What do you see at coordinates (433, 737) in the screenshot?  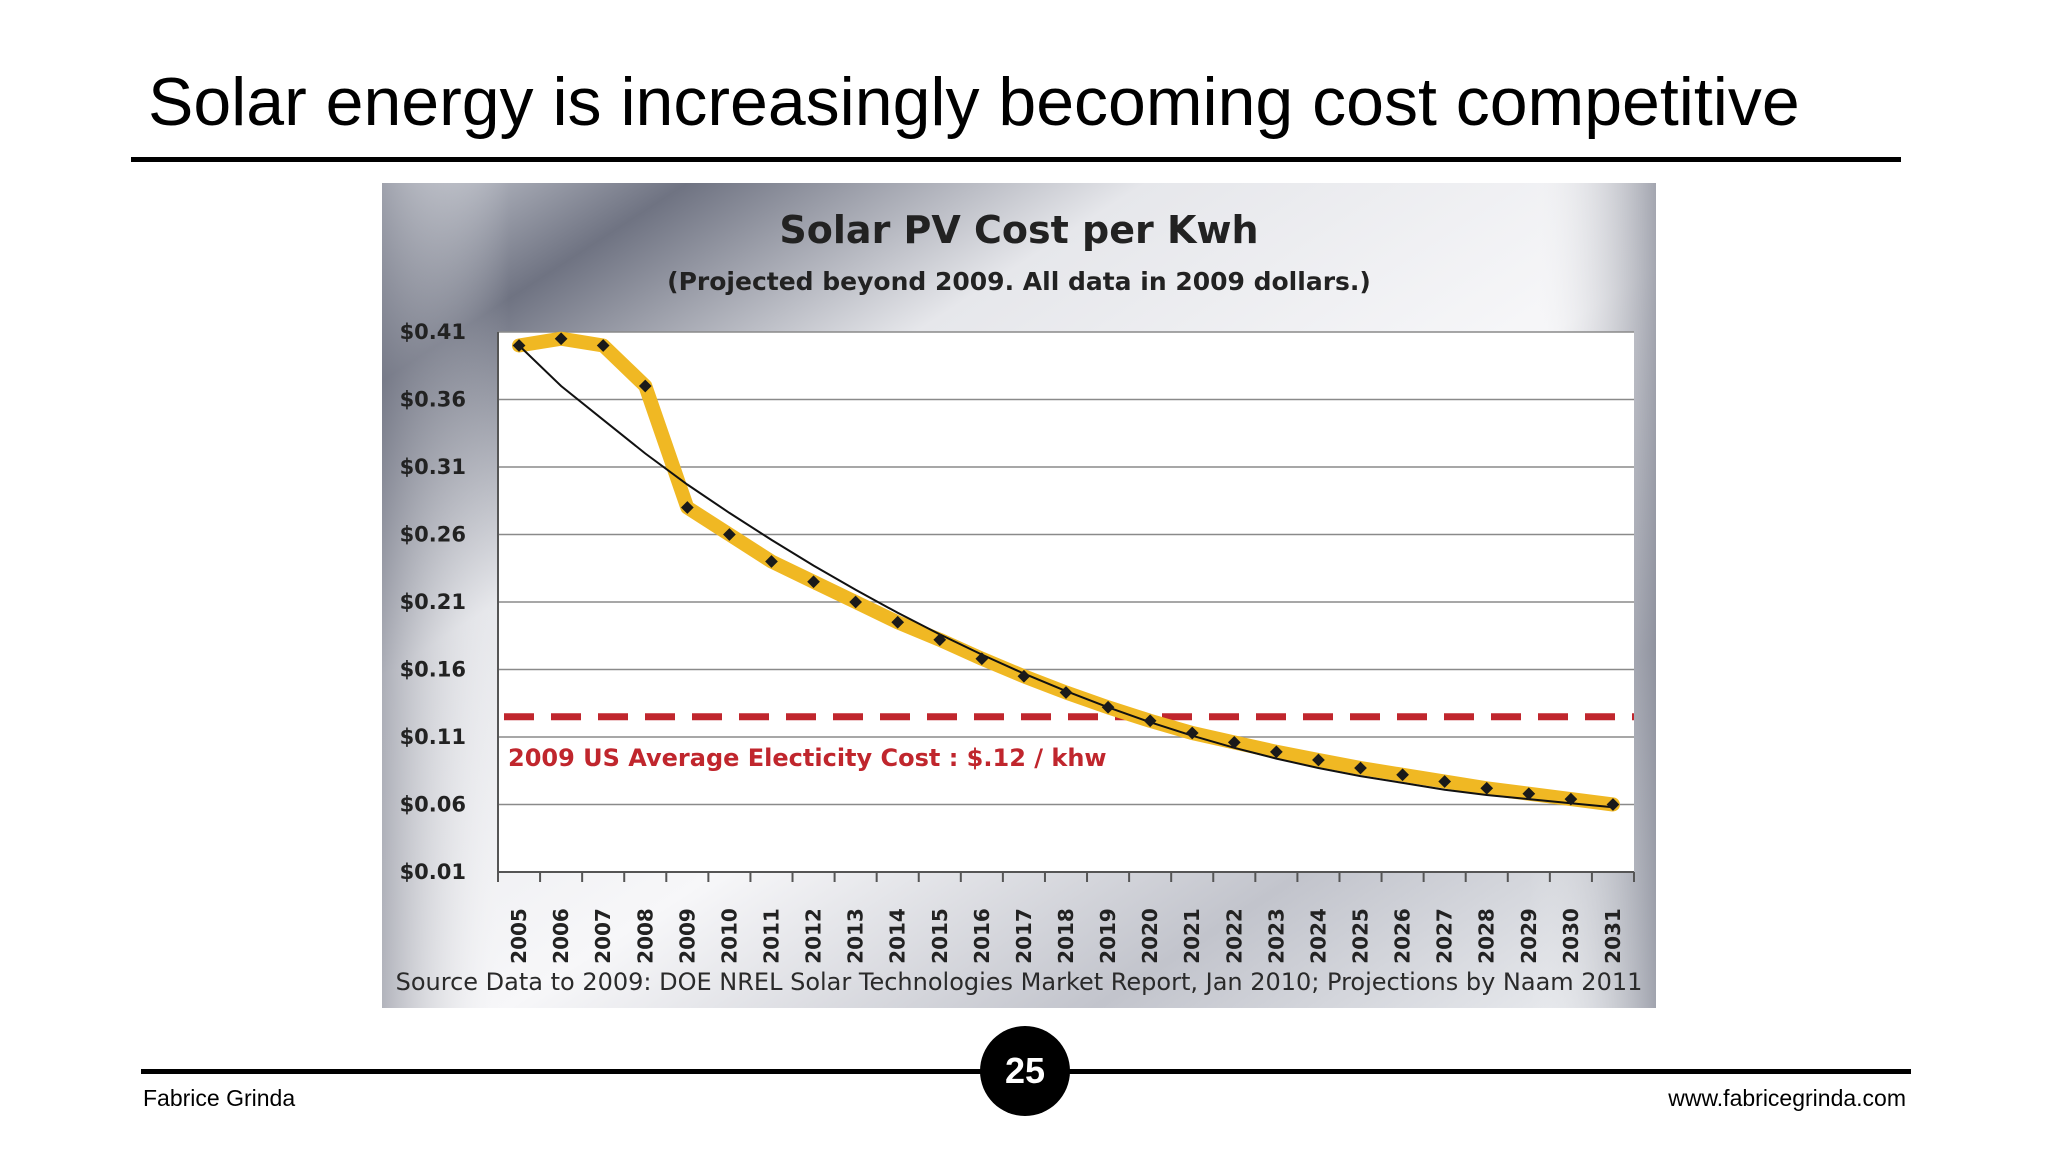 I see `y-tick-label: $0.11` at bounding box center [433, 737].